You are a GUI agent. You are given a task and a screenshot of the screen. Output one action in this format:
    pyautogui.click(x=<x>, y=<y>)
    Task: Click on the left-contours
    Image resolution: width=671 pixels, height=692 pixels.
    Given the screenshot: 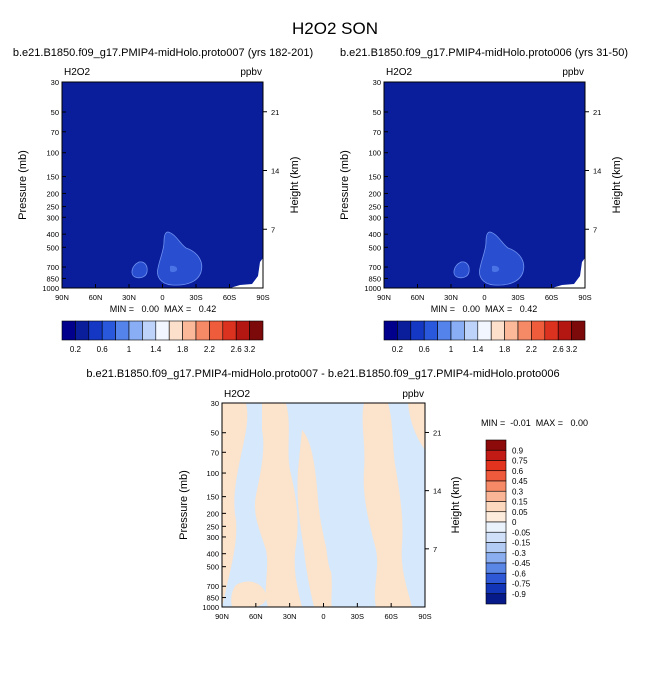 What is the action you would take?
    pyautogui.click(x=197, y=259)
    